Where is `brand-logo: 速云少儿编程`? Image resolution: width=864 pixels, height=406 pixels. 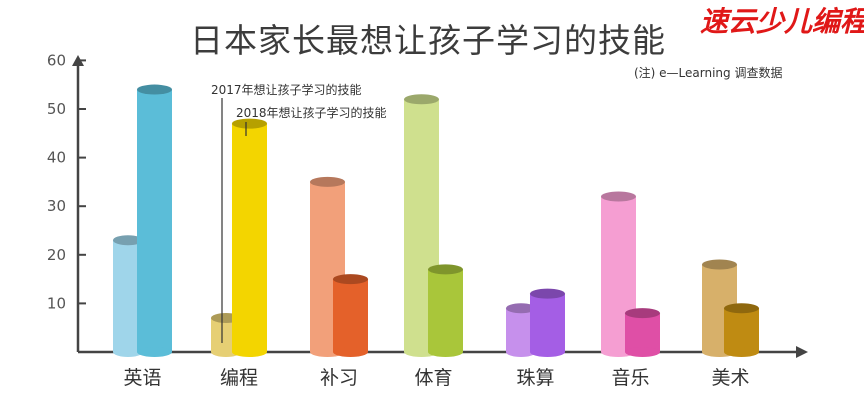
brand-logo: 速云少儿编程 is located at coordinates (782, 21).